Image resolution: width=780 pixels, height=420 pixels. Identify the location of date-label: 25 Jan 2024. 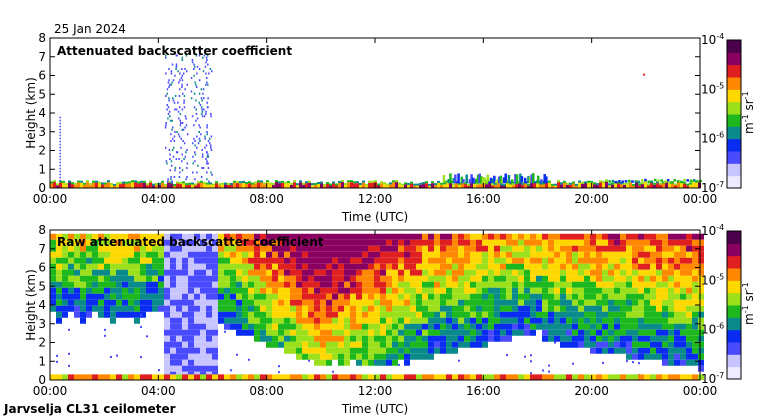
(90, 29).